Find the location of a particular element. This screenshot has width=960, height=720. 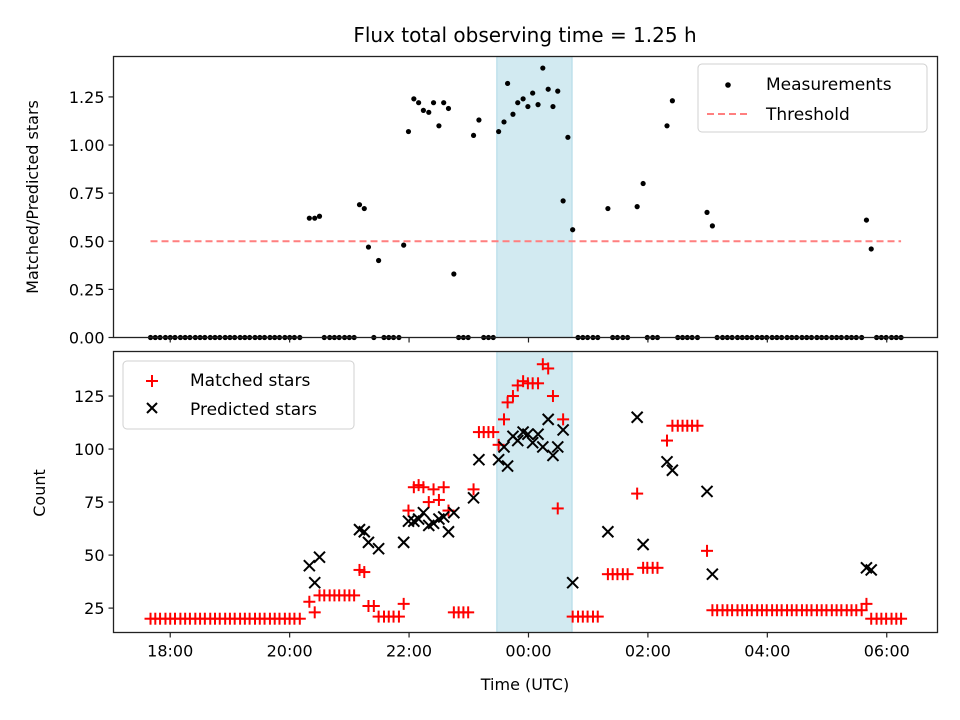

x-axis-label: Time (UTC) is located at coordinates (524, 684).